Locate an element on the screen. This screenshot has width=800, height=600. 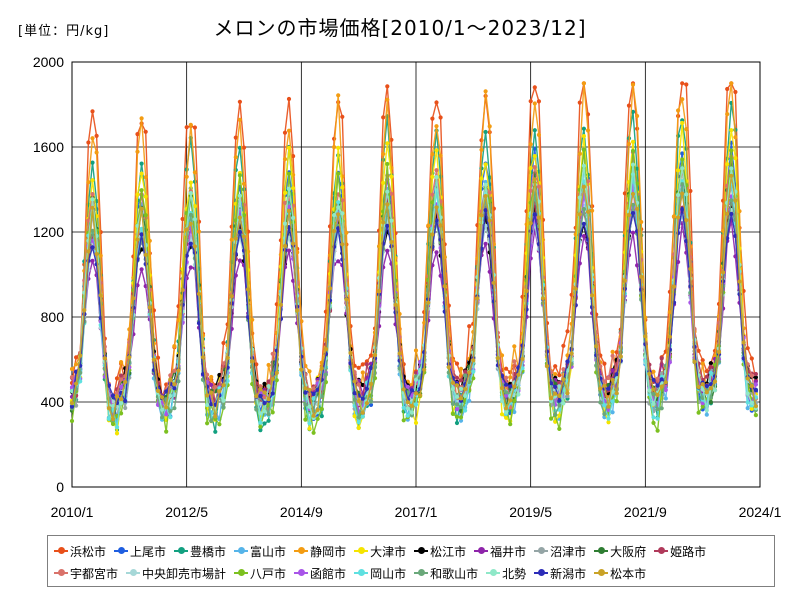
x-tick-label: 2019/5 is located at coordinates (530, 512).